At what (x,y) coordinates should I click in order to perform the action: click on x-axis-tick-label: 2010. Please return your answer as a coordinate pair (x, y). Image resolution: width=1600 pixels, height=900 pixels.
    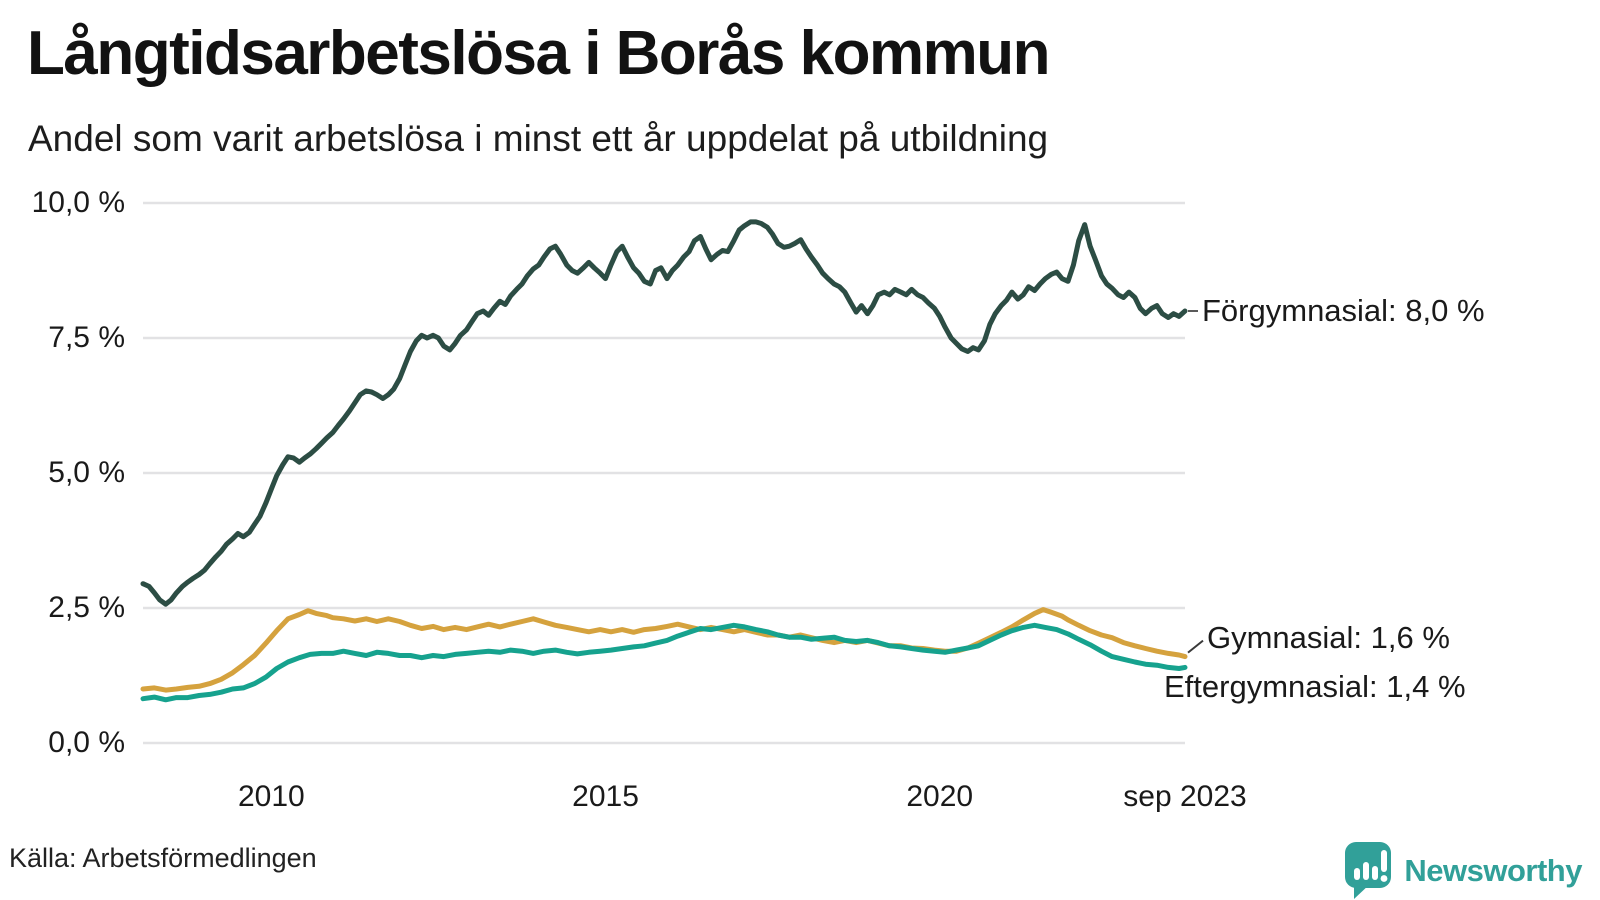
    Looking at the image, I should click on (271, 796).